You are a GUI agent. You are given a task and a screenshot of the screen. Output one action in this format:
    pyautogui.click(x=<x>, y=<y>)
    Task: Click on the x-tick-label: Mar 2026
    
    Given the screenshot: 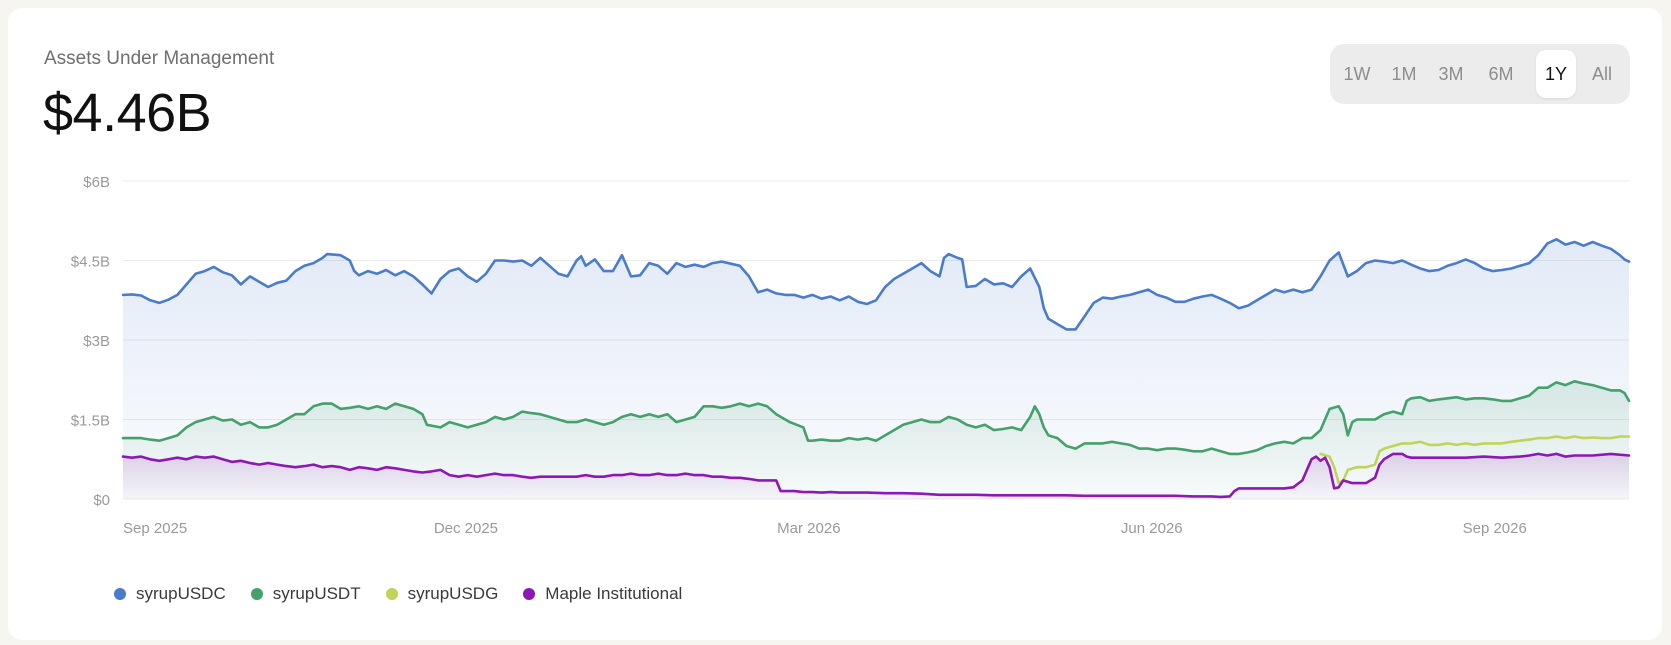 What is the action you would take?
    pyautogui.click(x=808, y=528)
    